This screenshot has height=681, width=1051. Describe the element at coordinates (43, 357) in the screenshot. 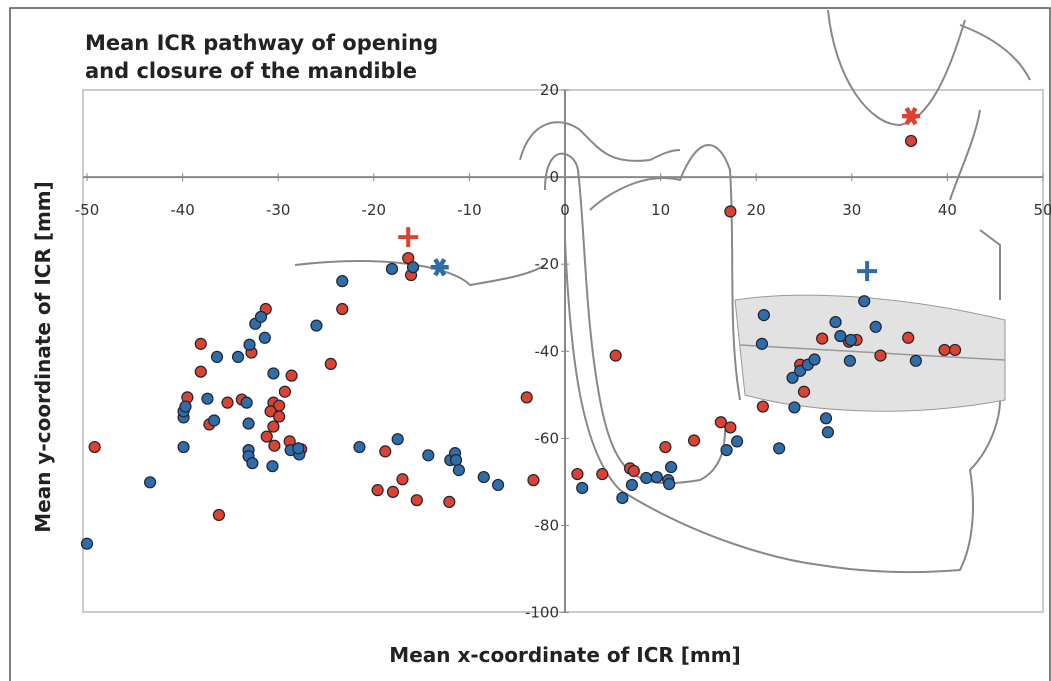

I see `y-axis-label: Mean y-coordinate of ICR [mm]` at that location.